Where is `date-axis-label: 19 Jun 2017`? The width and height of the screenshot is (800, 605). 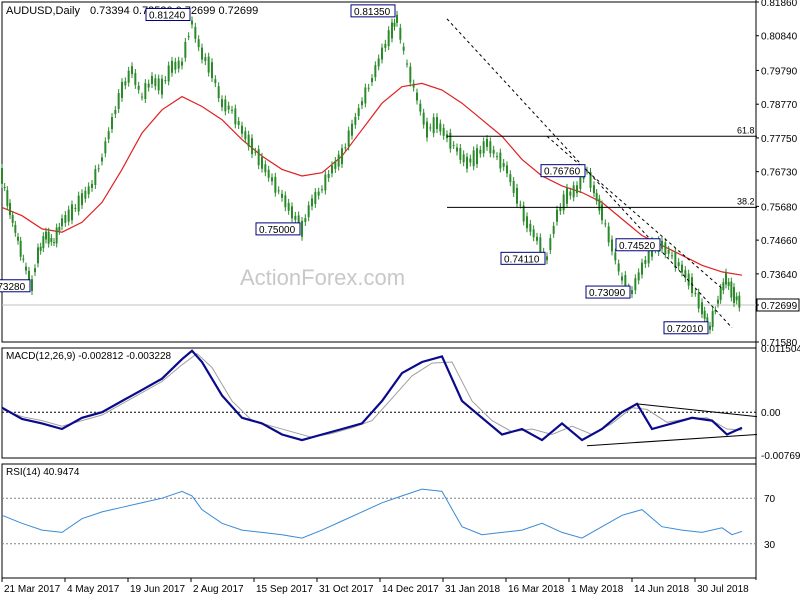 date-axis-label: 19 Jun 2017 is located at coordinates (157, 589).